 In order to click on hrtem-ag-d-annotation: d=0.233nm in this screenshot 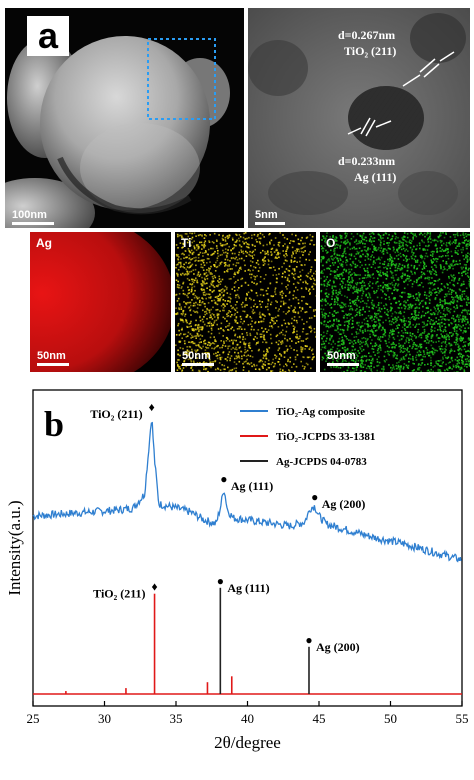, I will do `click(366, 161)`.